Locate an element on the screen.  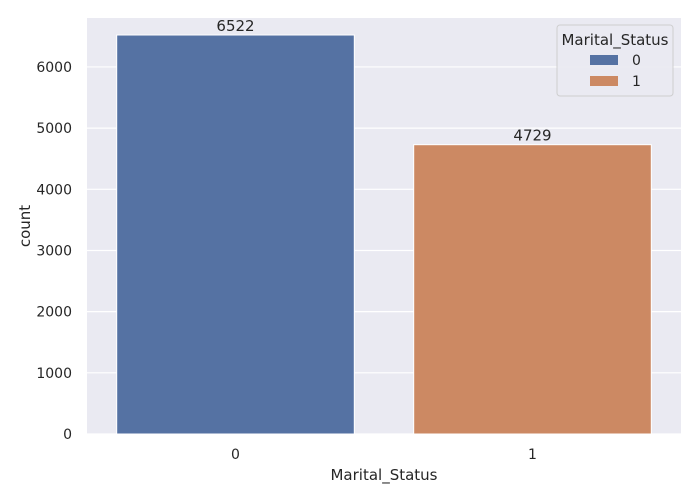
legend: Marital_Status 0 1 is located at coordinates (615, 60).